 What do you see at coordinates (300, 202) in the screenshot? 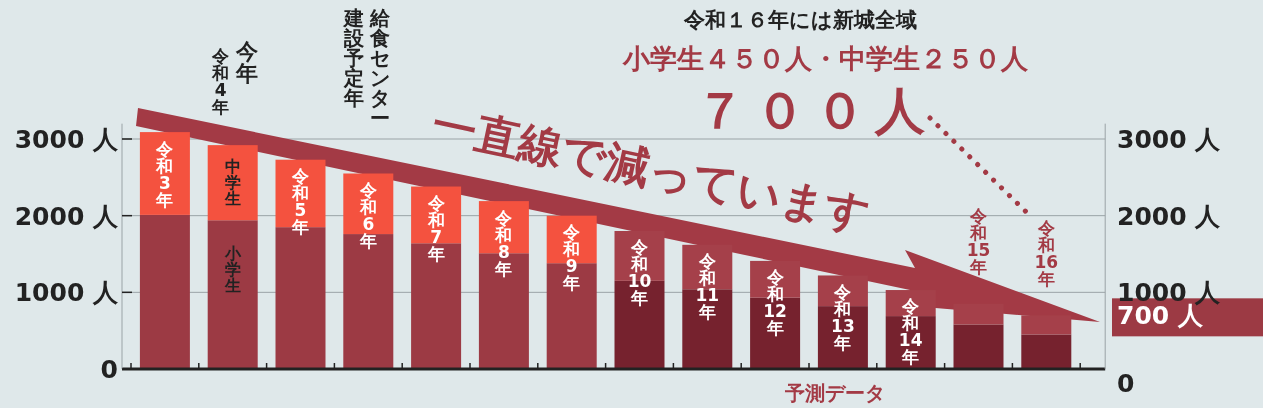
I see `category-label: 令和5年` at bounding box center [300, 202].